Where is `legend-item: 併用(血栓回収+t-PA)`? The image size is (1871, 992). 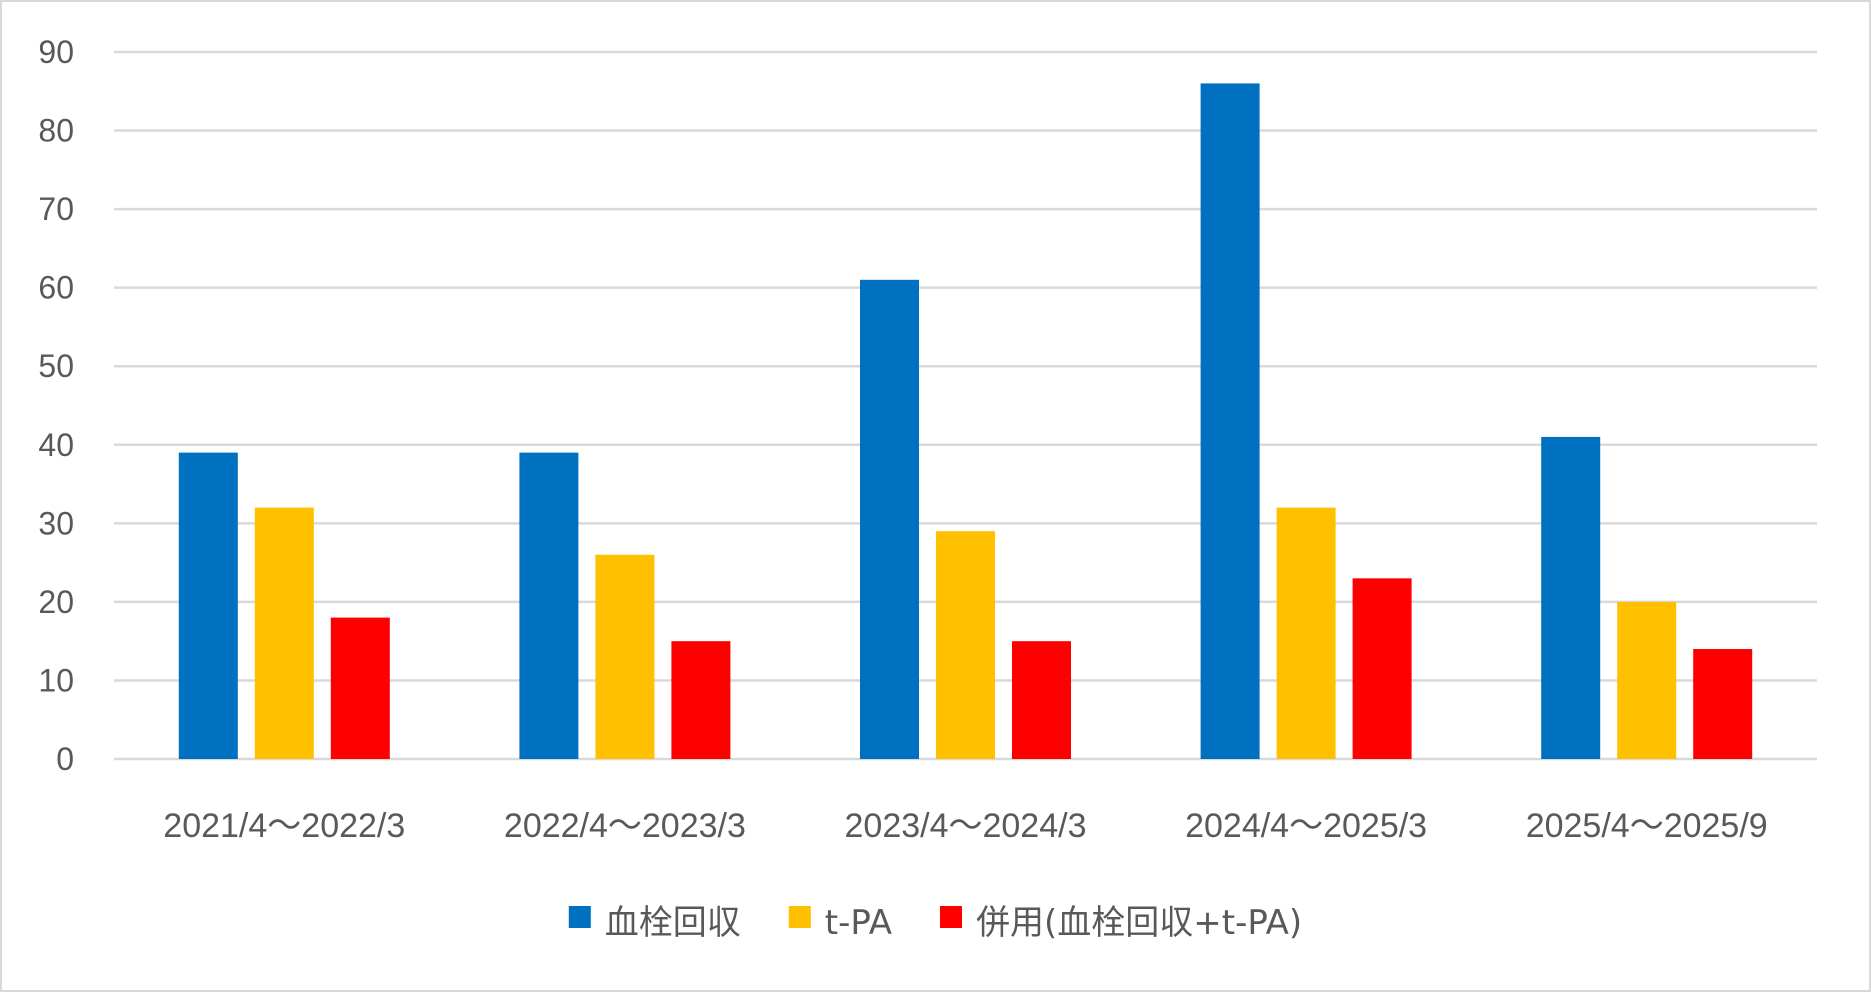 legend-item: 併用(血栓回収+t-PA) is located at coordinates (1120, 923).